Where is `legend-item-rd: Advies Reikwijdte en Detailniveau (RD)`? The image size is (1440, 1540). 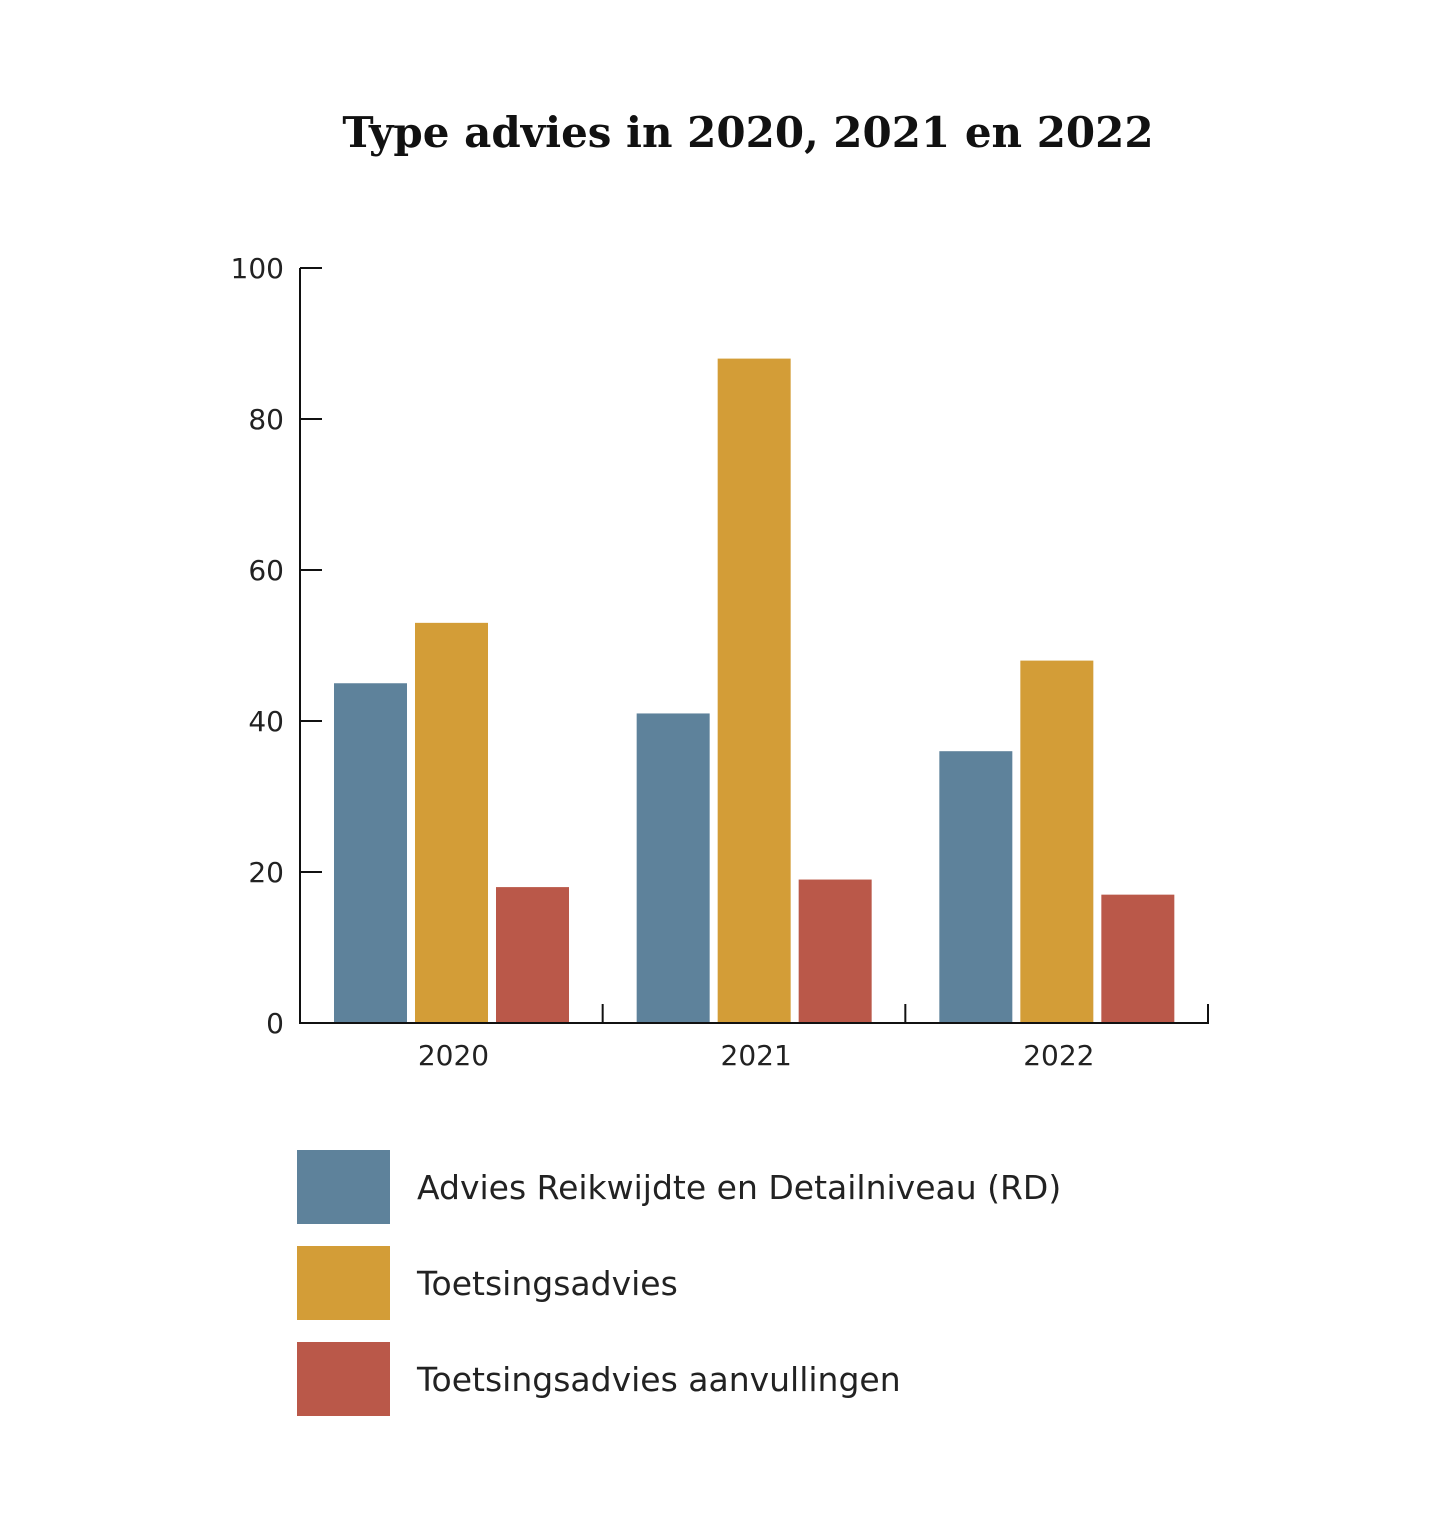
legend-item-rd: Advies Reikwijdte en Detailniveau (RD) is located at coordinates (679, 1187).